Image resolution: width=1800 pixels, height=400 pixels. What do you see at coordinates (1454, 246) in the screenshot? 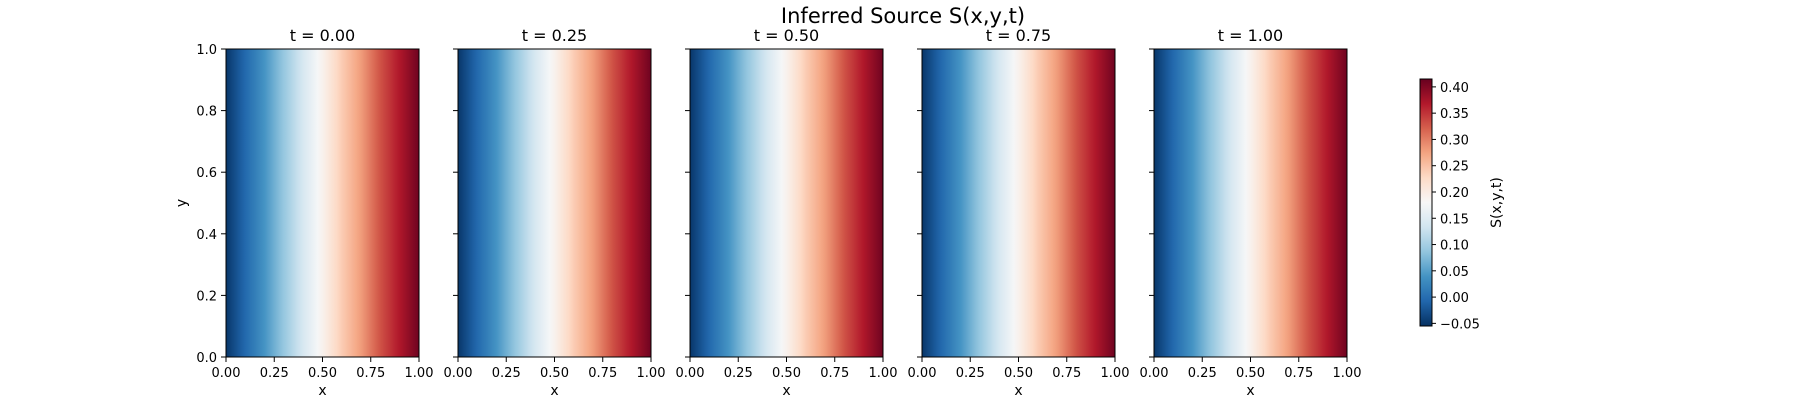
I see `colorbar-tick-label: 0.10` at bounding box center [1454, 246].